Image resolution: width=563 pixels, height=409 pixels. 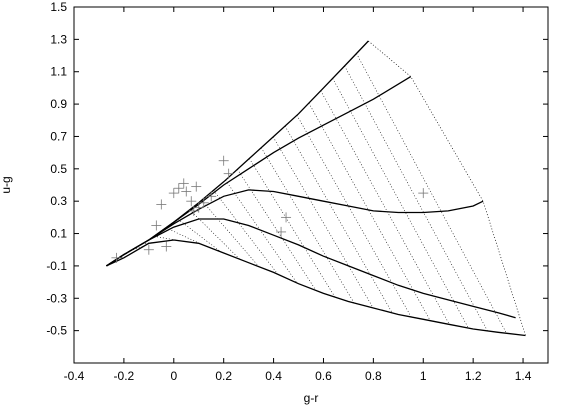 What do you see at coordinates (58, 201) in the screenshot?
I see `y-tick-label: 0.3` at bounding box center [58, 201].